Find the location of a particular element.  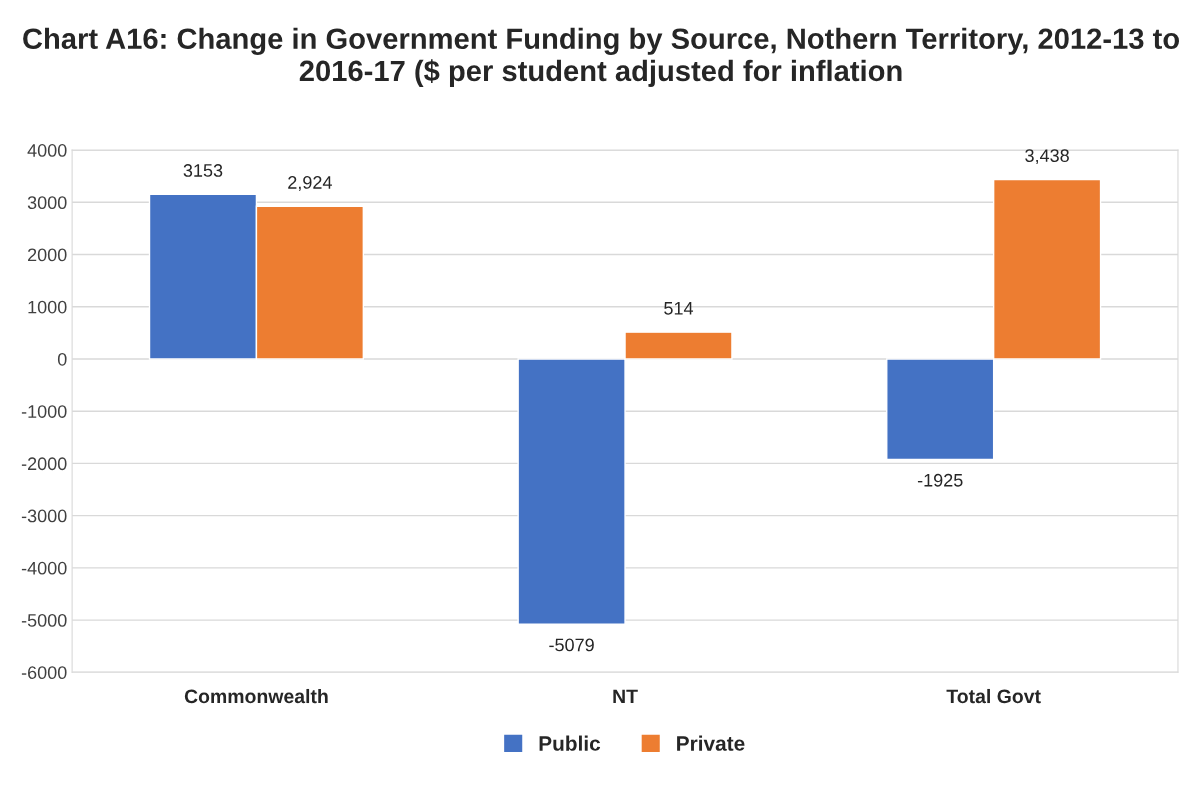

y-tick-label: 4000 is located at coordinates (47, 150).